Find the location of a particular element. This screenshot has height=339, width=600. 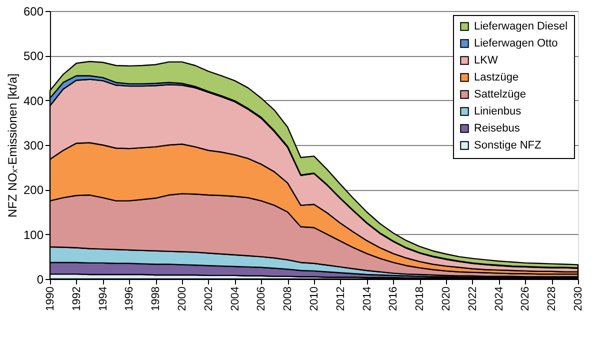

x-tick-label: 2022 is located at coordinates (472, 298).